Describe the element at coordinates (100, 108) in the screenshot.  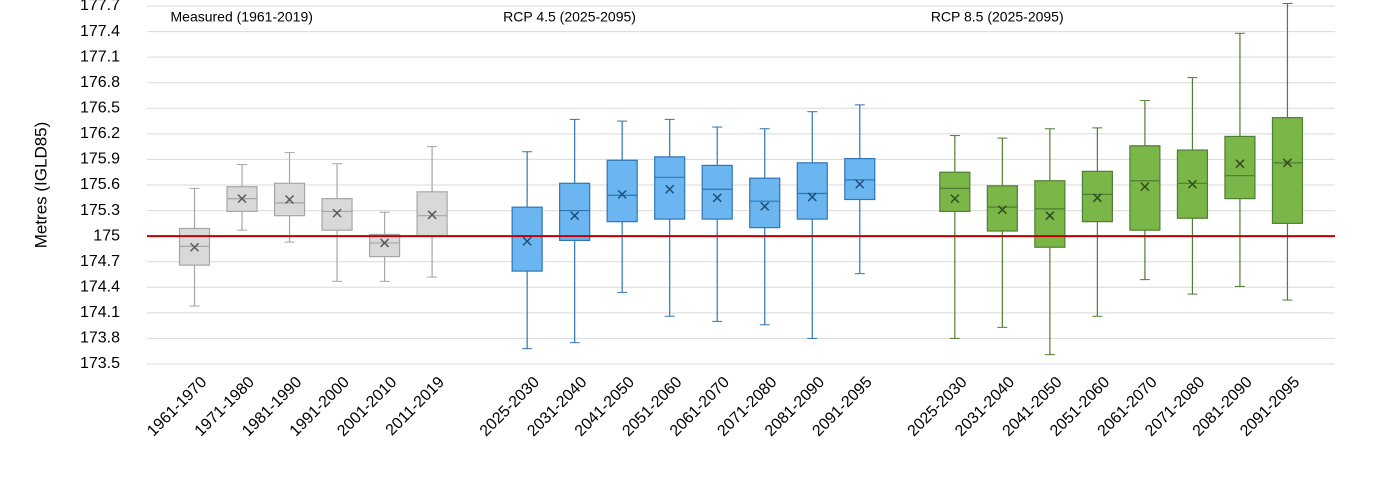
I see `y-tick-label: 176.5` at that location.